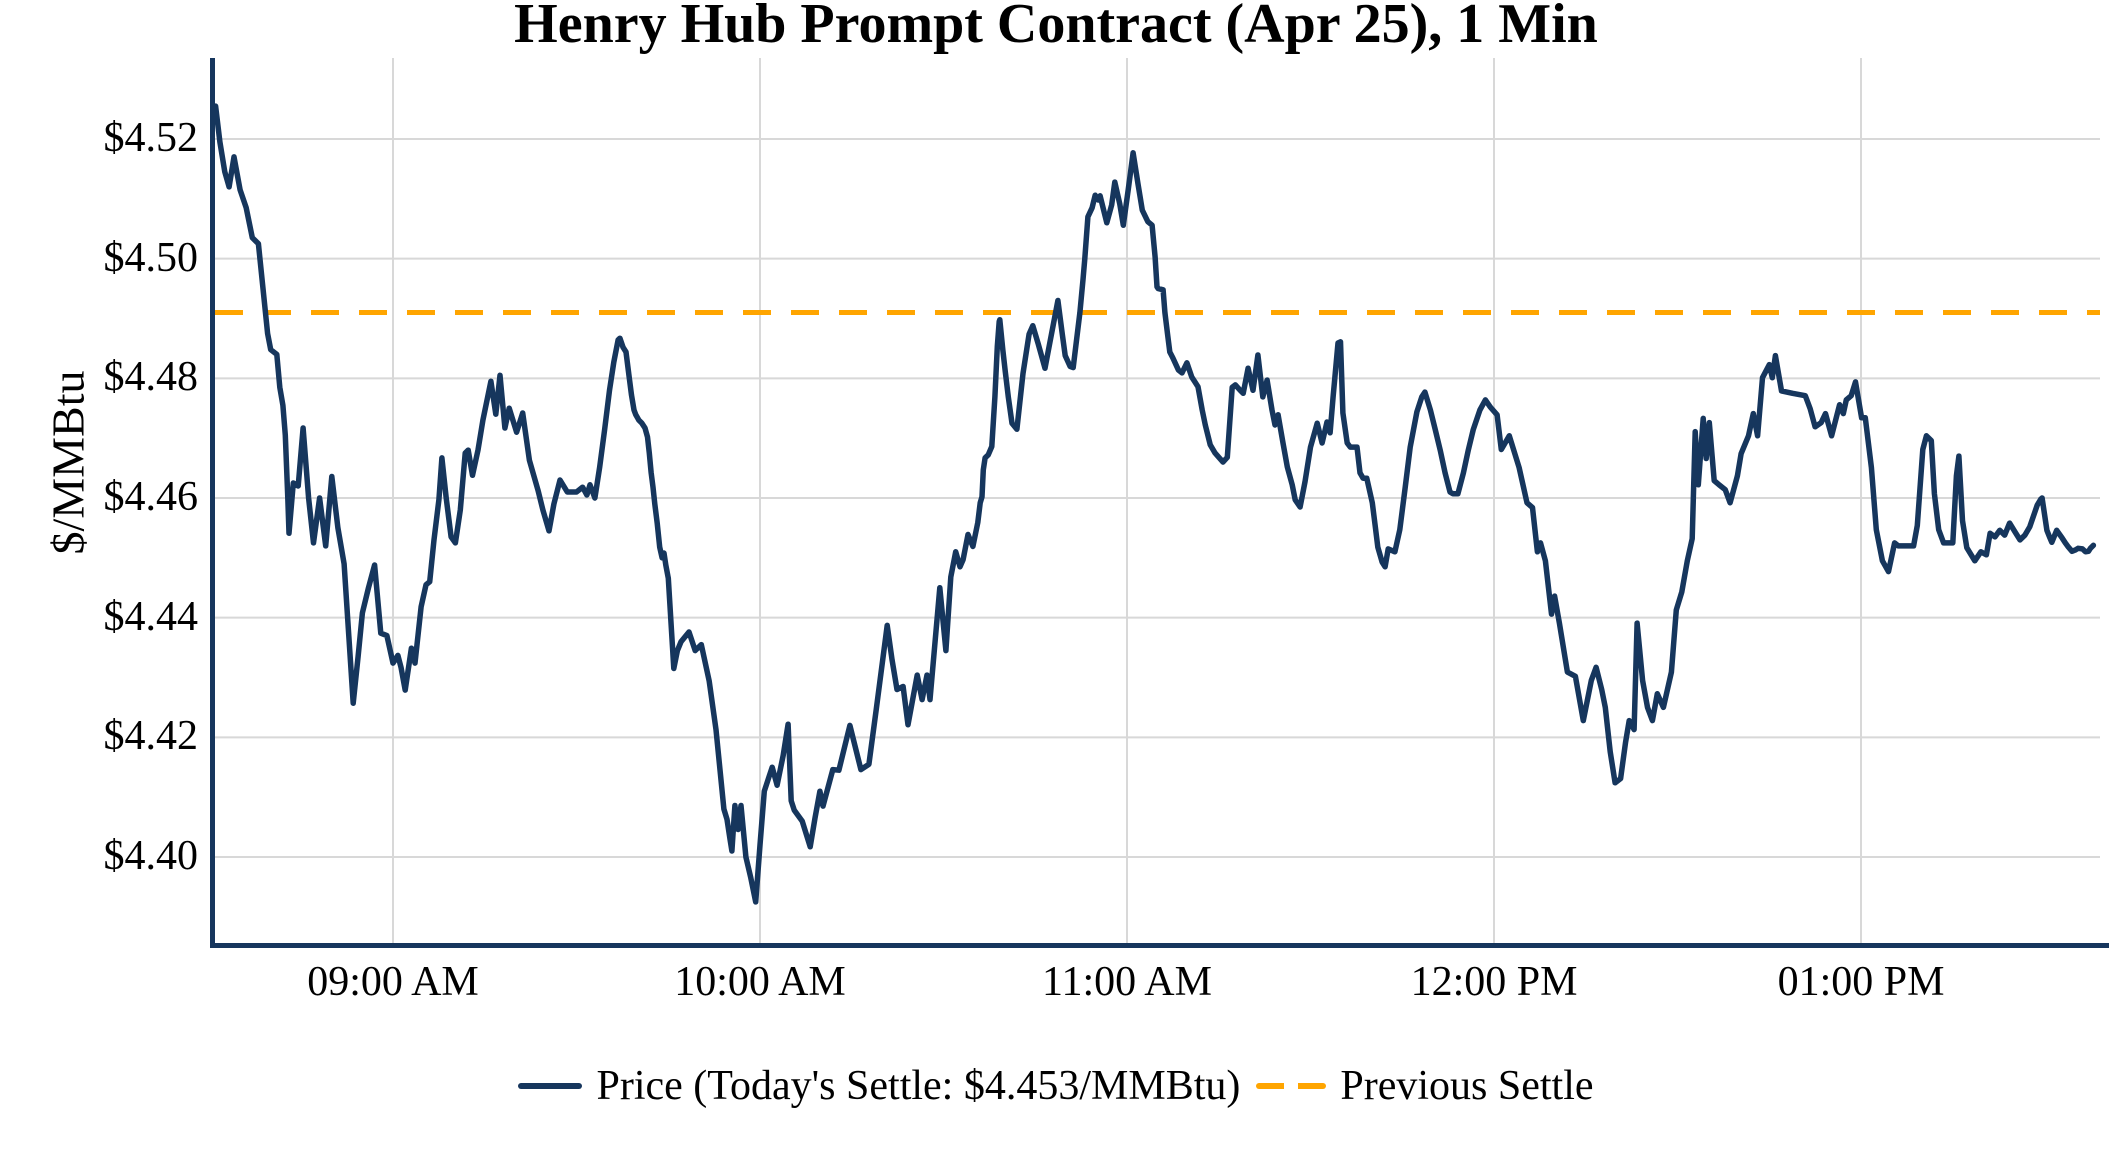  What do you see at coordinates (151, 736) in the screenshot?
I see `y-tick-label: $4.42` at bounding box center [151, 736].